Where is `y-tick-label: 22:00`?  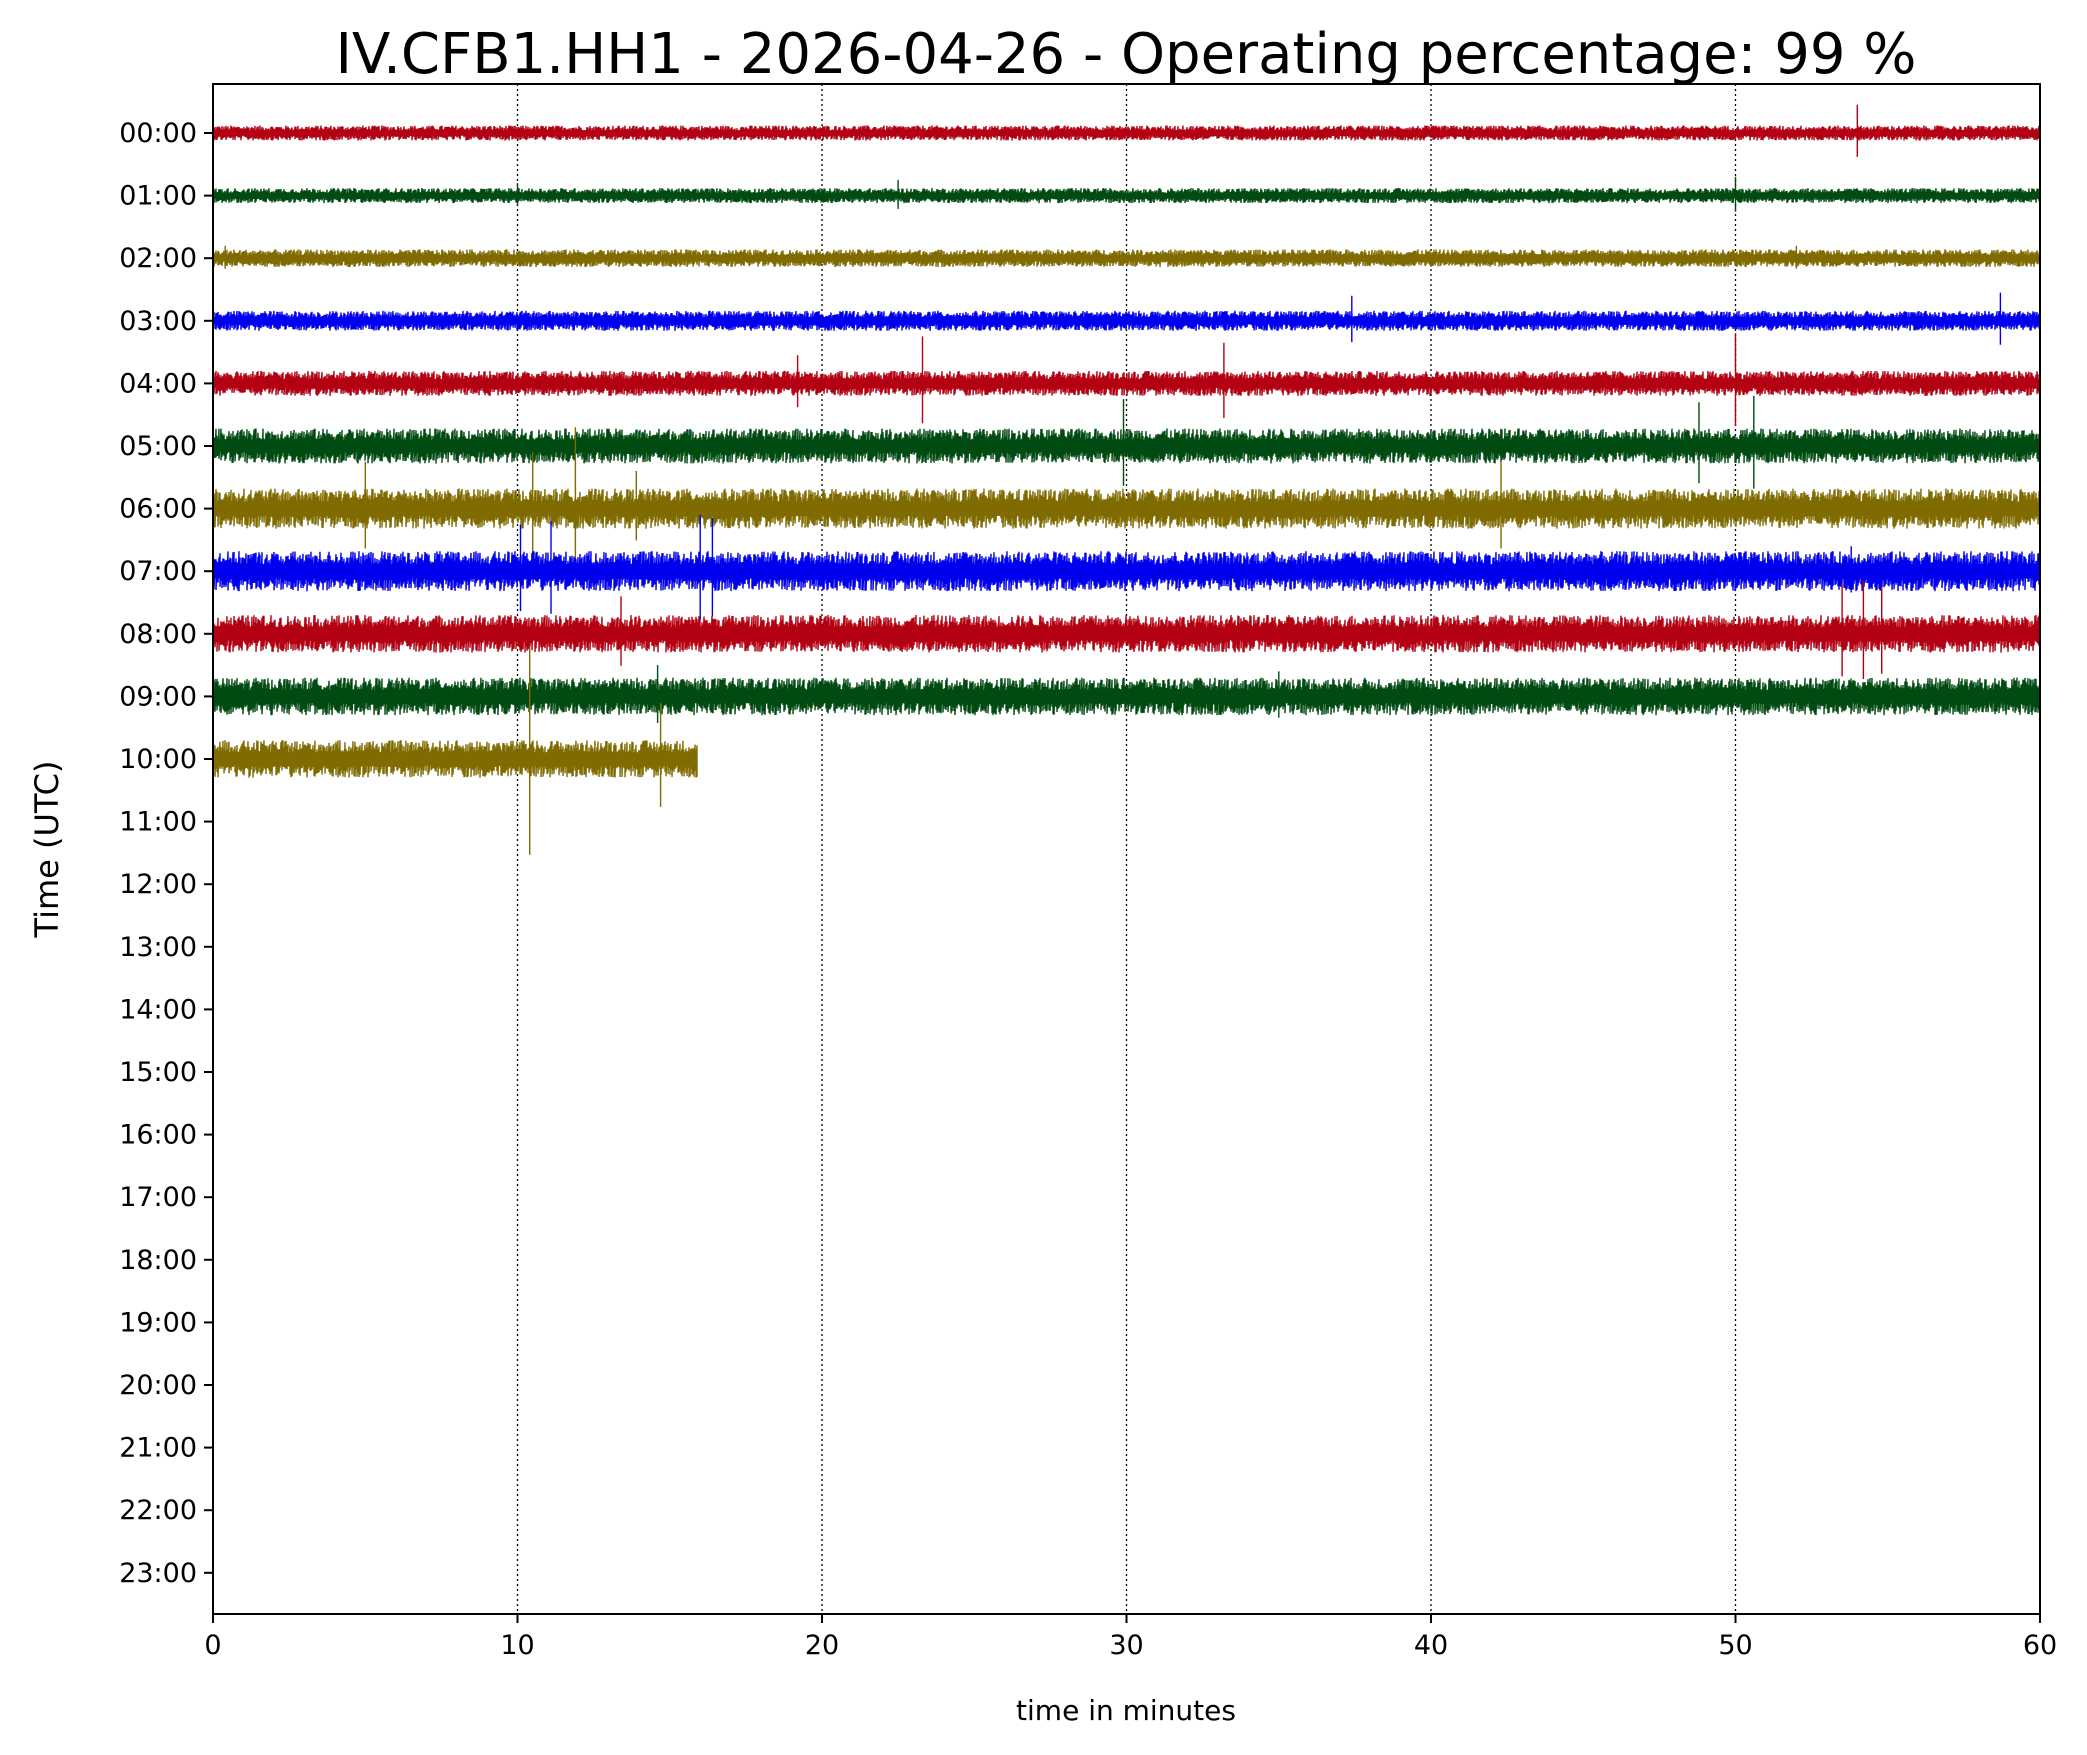 y-tick-label: 22:00 is located at coordinates (158, 1510).